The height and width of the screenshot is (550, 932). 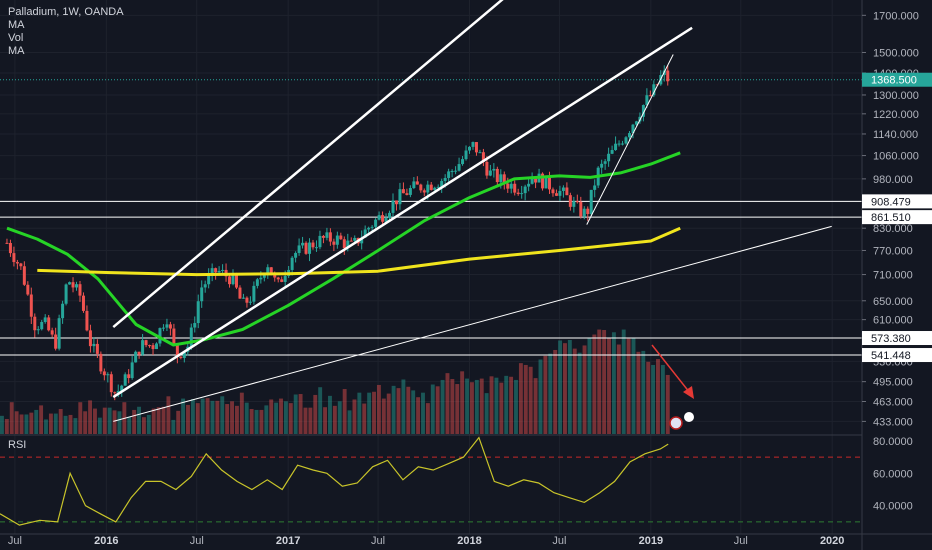 I want to click on symbol-title: Palladium, 1W, OANDA, so click(x=66, y=12).